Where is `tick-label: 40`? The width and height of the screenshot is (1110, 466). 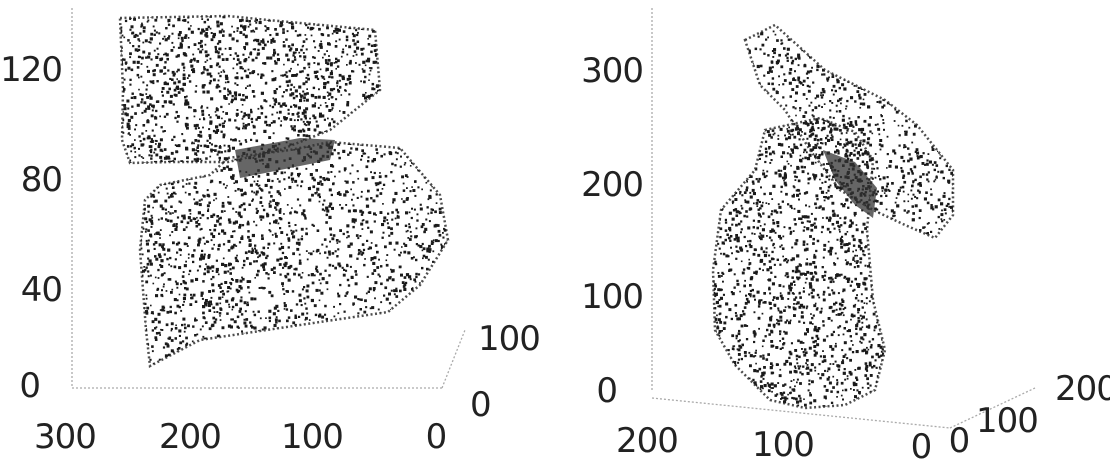
tick-label: 40 is located at coordinates (41, 290).